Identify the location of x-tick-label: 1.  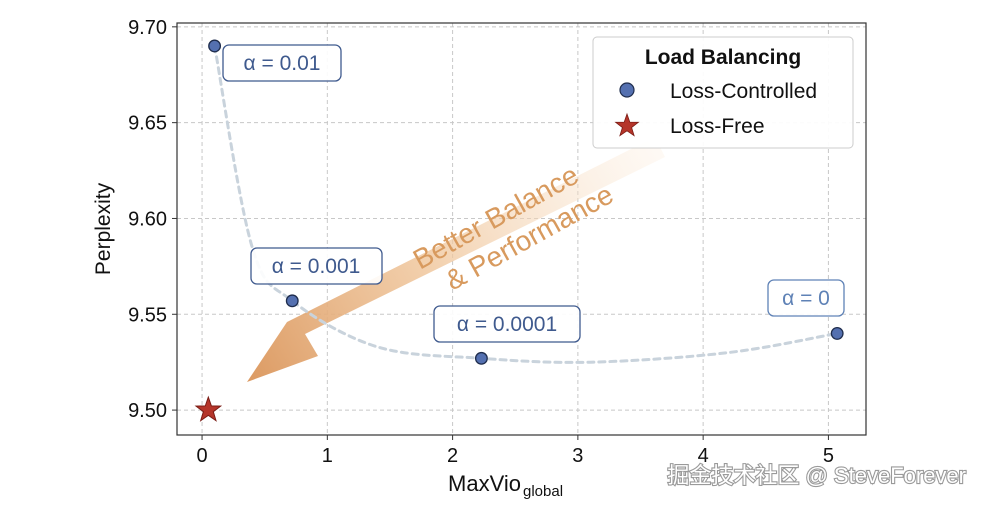
(327, 456).